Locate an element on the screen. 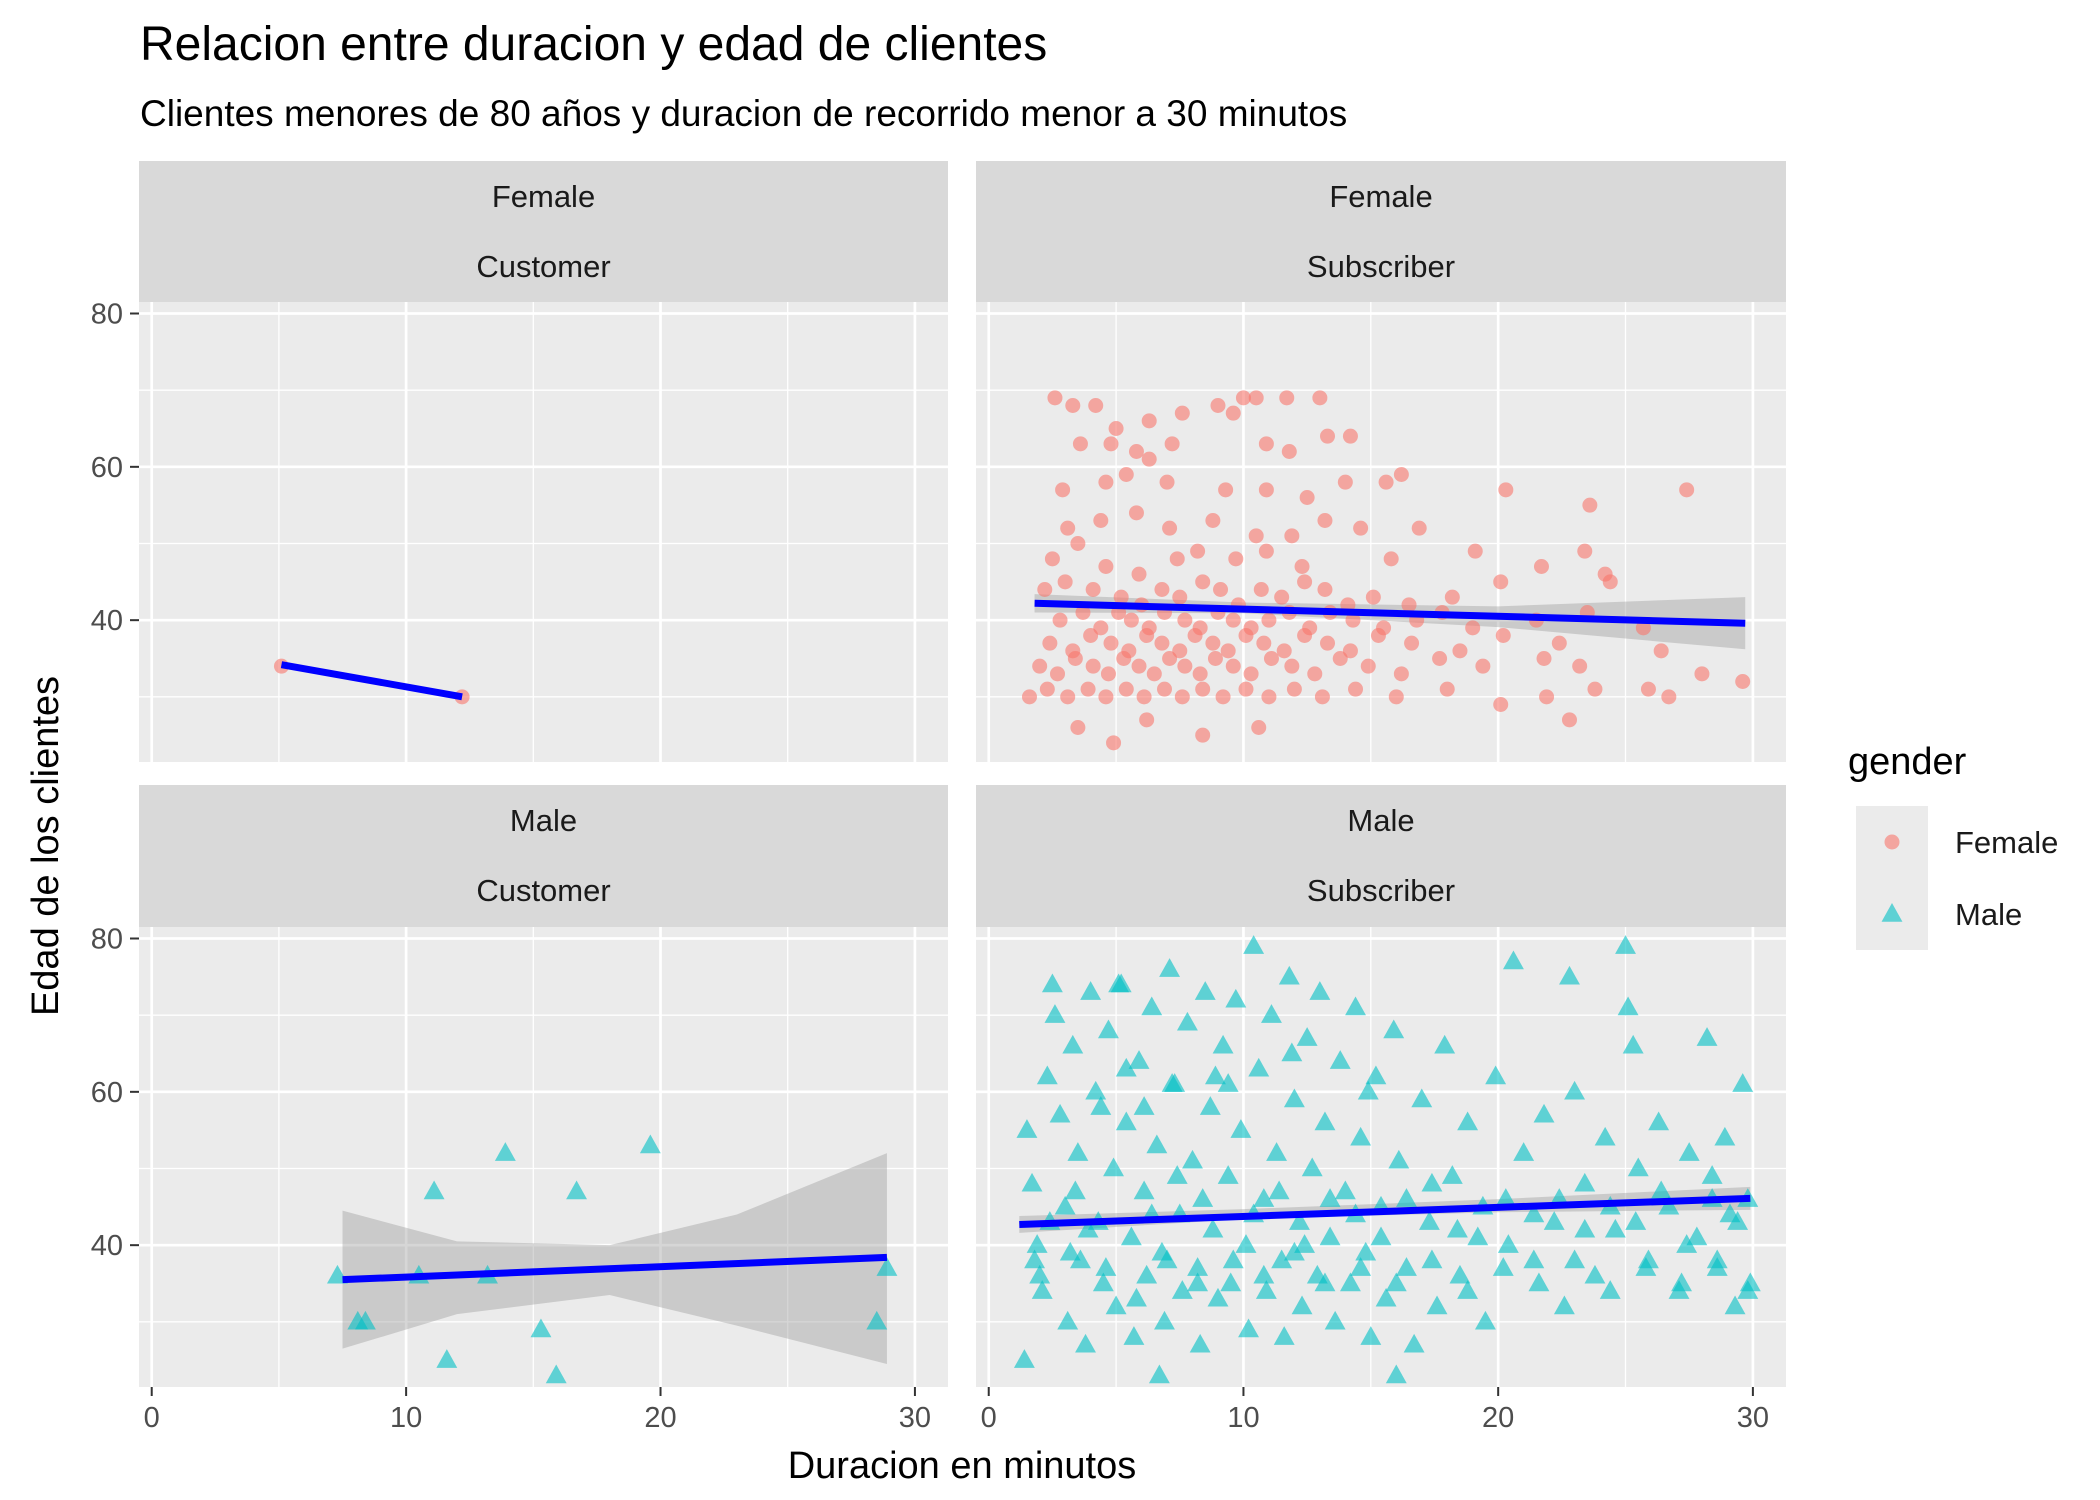 The image size is (2100, 1500). legend-item-male: Male is located at coordinates (1939, 914).